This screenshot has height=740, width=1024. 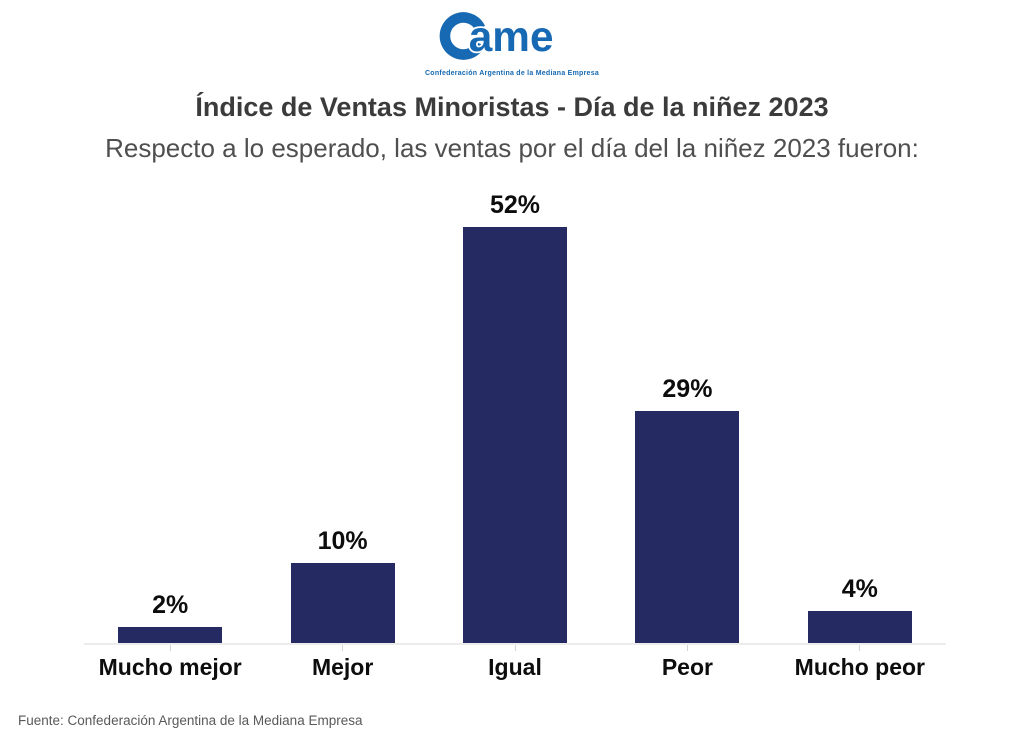 What do you see at coordinates (170, 634) in the screenshot?
I see `bar-mucho-mejor` at bounding box center [170, 634].